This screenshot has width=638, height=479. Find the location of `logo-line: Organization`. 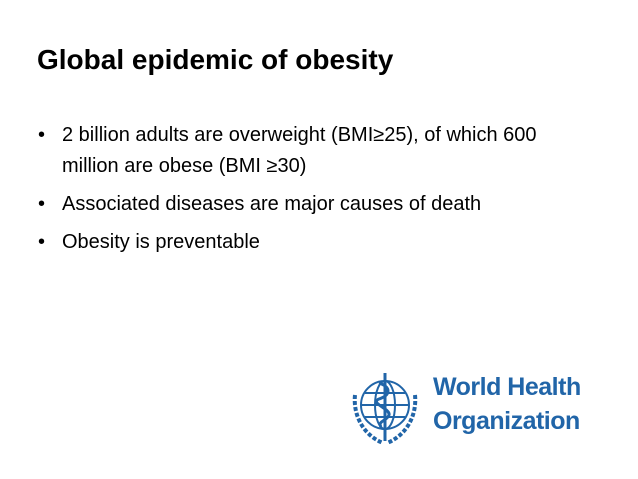

logo-line: Organization is located at coordinates (506, 421).